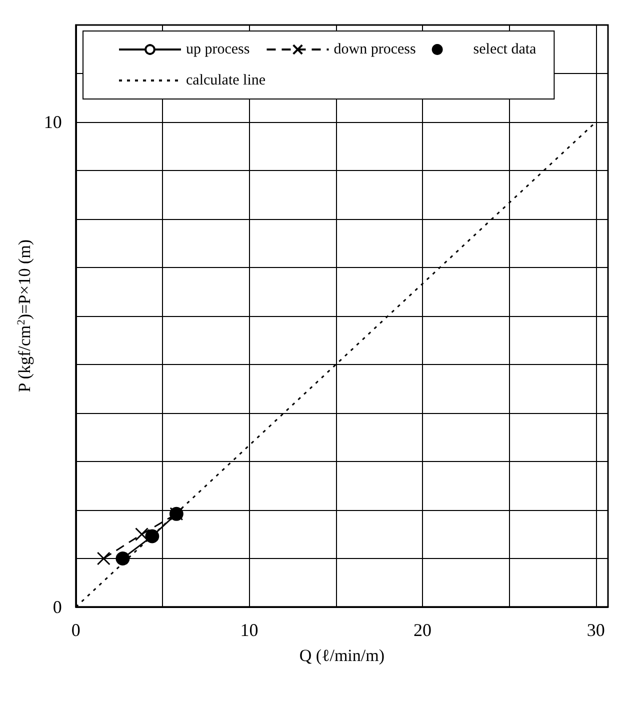  Describe the element at coordinates (342, 655) in the screenshot. I see `x-axis-title: Q (ℓ/min/m)` at that location.